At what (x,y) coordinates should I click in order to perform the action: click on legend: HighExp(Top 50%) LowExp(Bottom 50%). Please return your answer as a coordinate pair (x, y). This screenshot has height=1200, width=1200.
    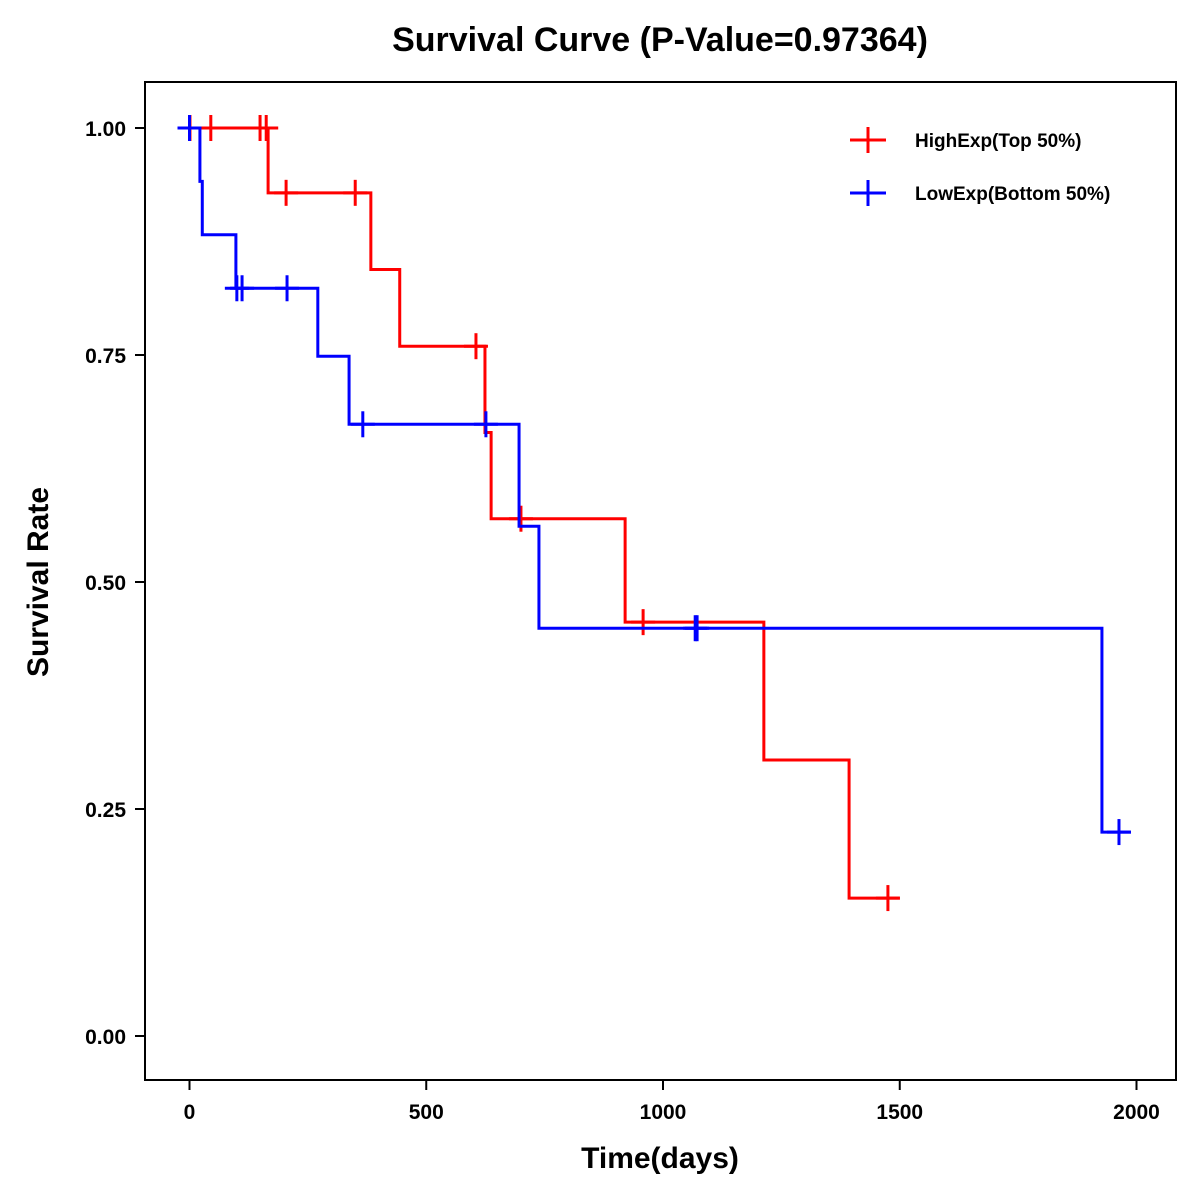
    Looking at the image, I should click on (980, 166).